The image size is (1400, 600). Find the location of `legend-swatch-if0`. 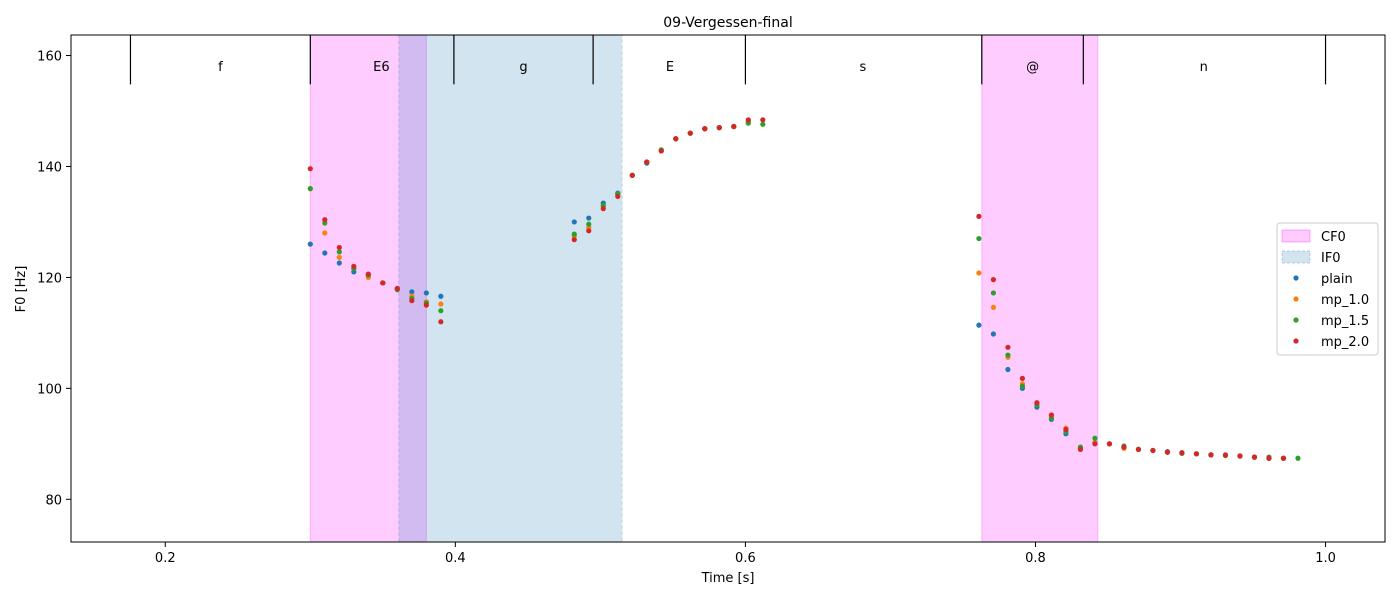

legend-swatch-if0 is located at coordinates (1296, 257).